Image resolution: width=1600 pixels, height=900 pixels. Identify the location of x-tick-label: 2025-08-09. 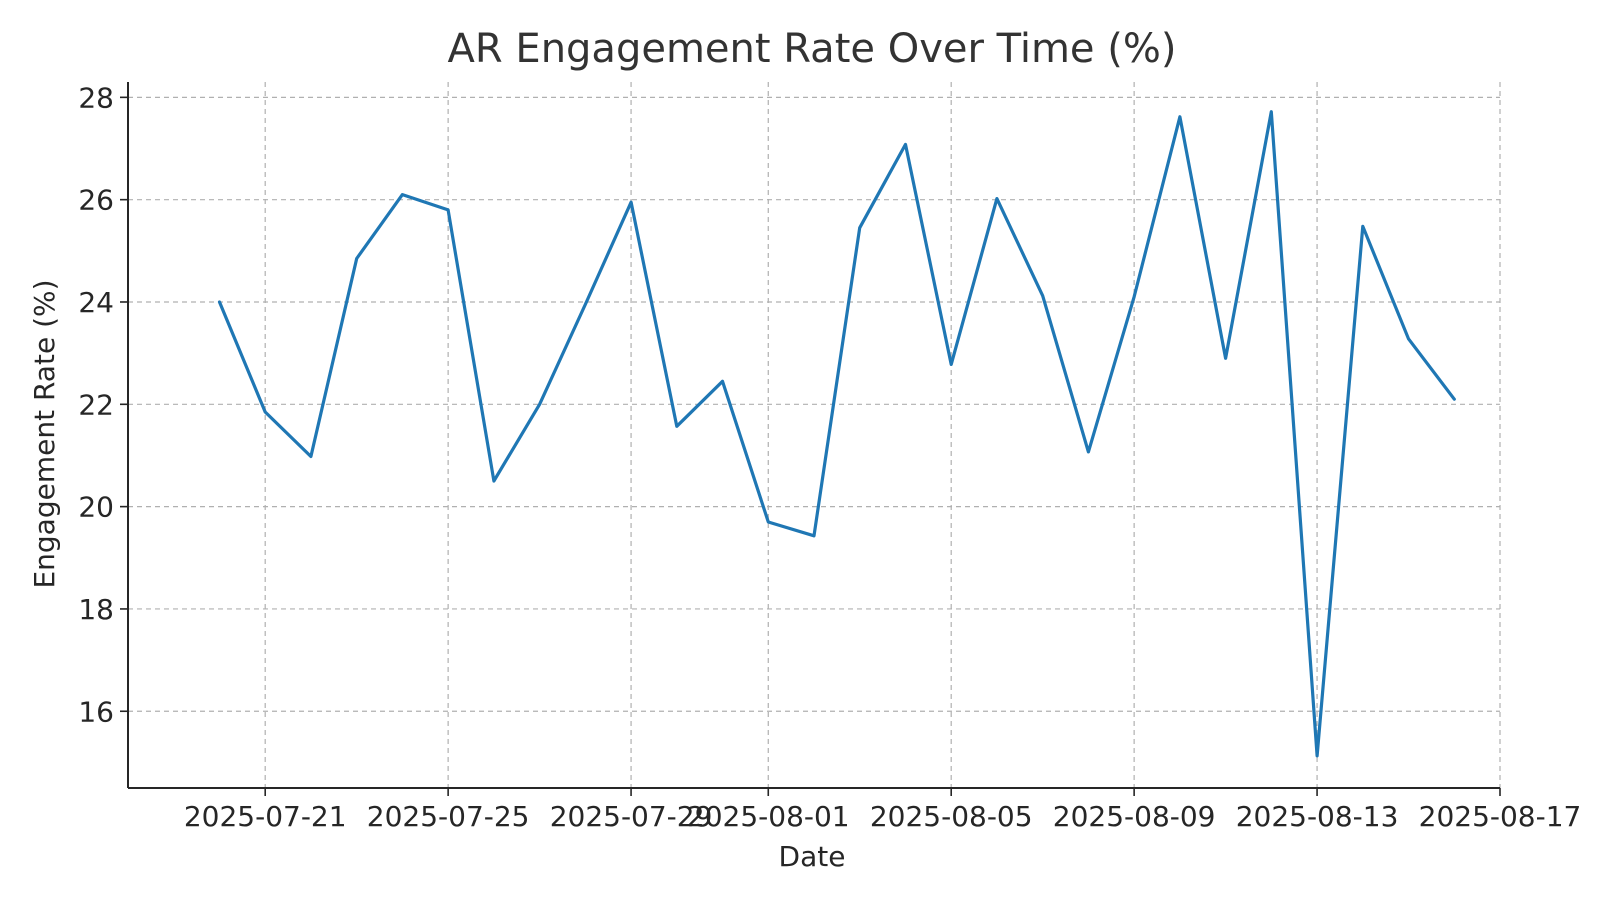
(1134, 816).